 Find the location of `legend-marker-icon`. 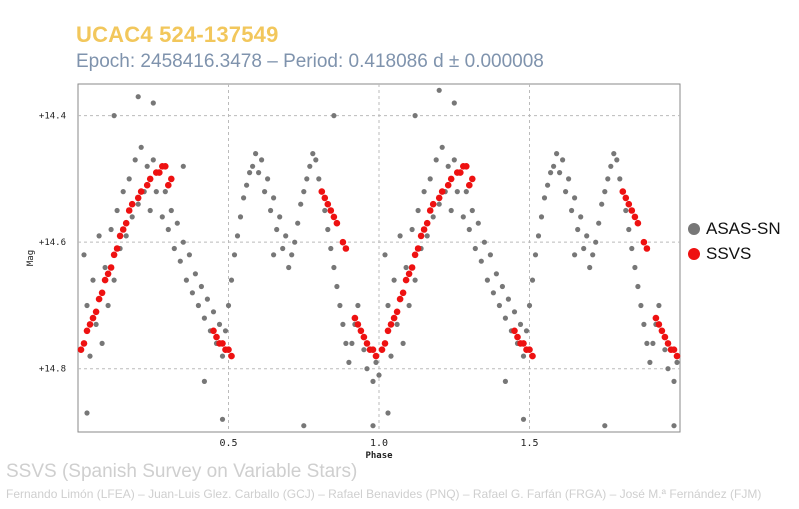

legend-marker-icon is located at coordinates (694, 228).